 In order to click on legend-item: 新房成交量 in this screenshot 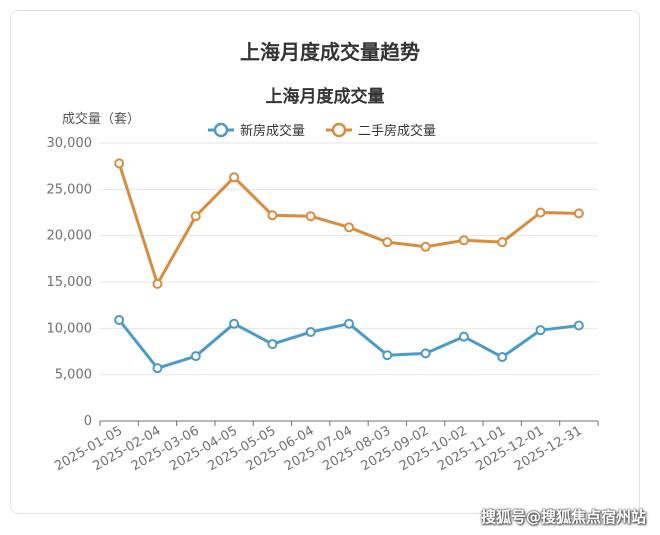, I will do `click(256, 130)`.